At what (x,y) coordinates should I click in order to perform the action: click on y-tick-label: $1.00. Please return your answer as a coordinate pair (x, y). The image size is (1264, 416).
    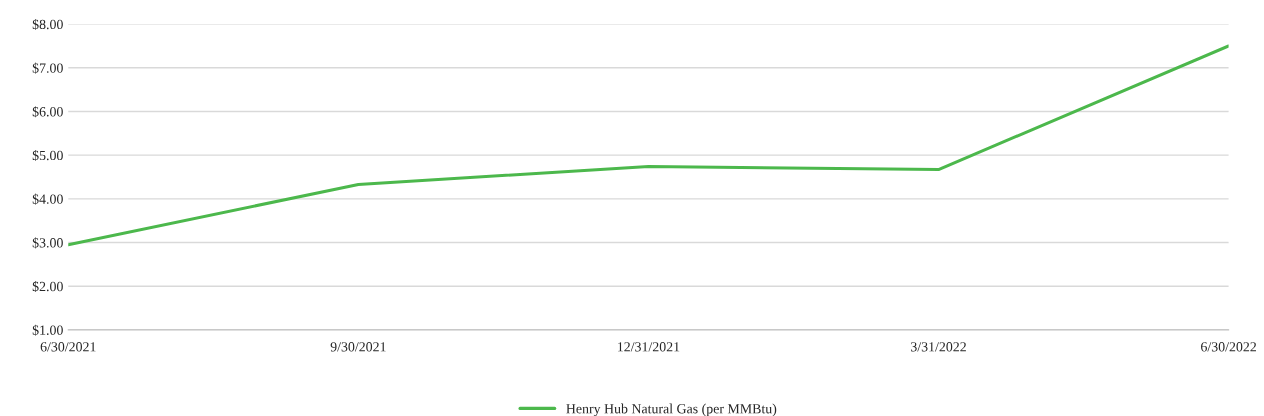
    Looking at the image, I should click on (47, 330).